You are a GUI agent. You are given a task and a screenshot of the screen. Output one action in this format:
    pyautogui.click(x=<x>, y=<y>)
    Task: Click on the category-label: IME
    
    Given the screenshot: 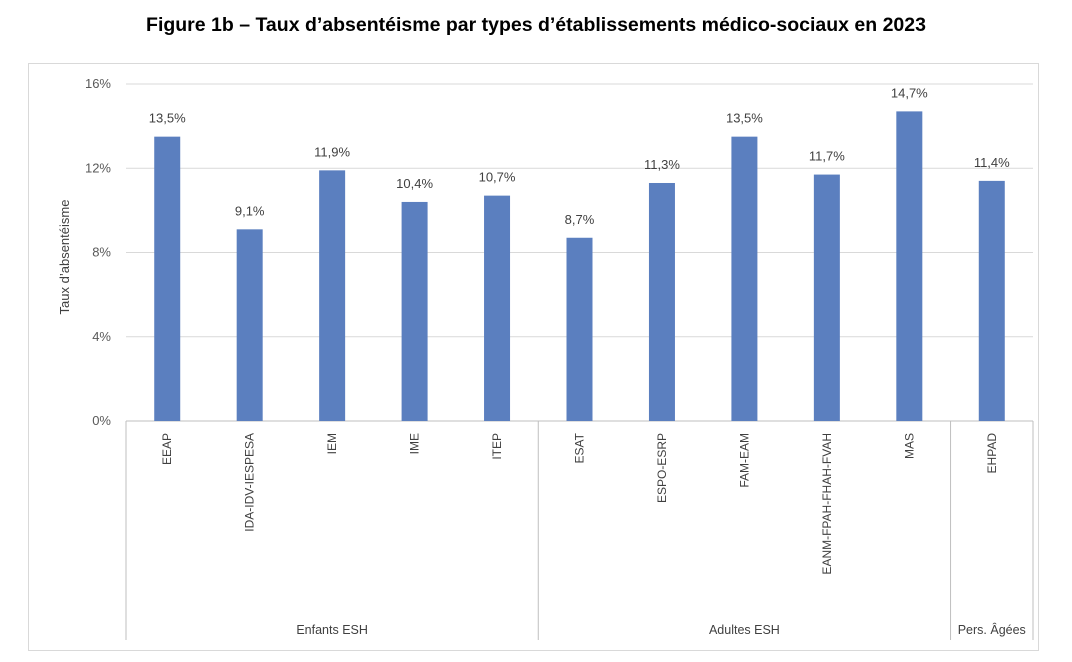 What is the action you would take?
    pyautogui.click(x=415, y=443)
    